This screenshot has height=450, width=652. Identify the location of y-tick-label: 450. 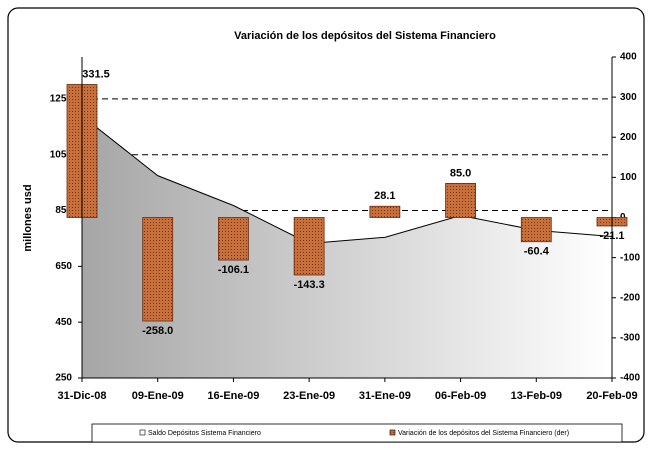
(63, 322).